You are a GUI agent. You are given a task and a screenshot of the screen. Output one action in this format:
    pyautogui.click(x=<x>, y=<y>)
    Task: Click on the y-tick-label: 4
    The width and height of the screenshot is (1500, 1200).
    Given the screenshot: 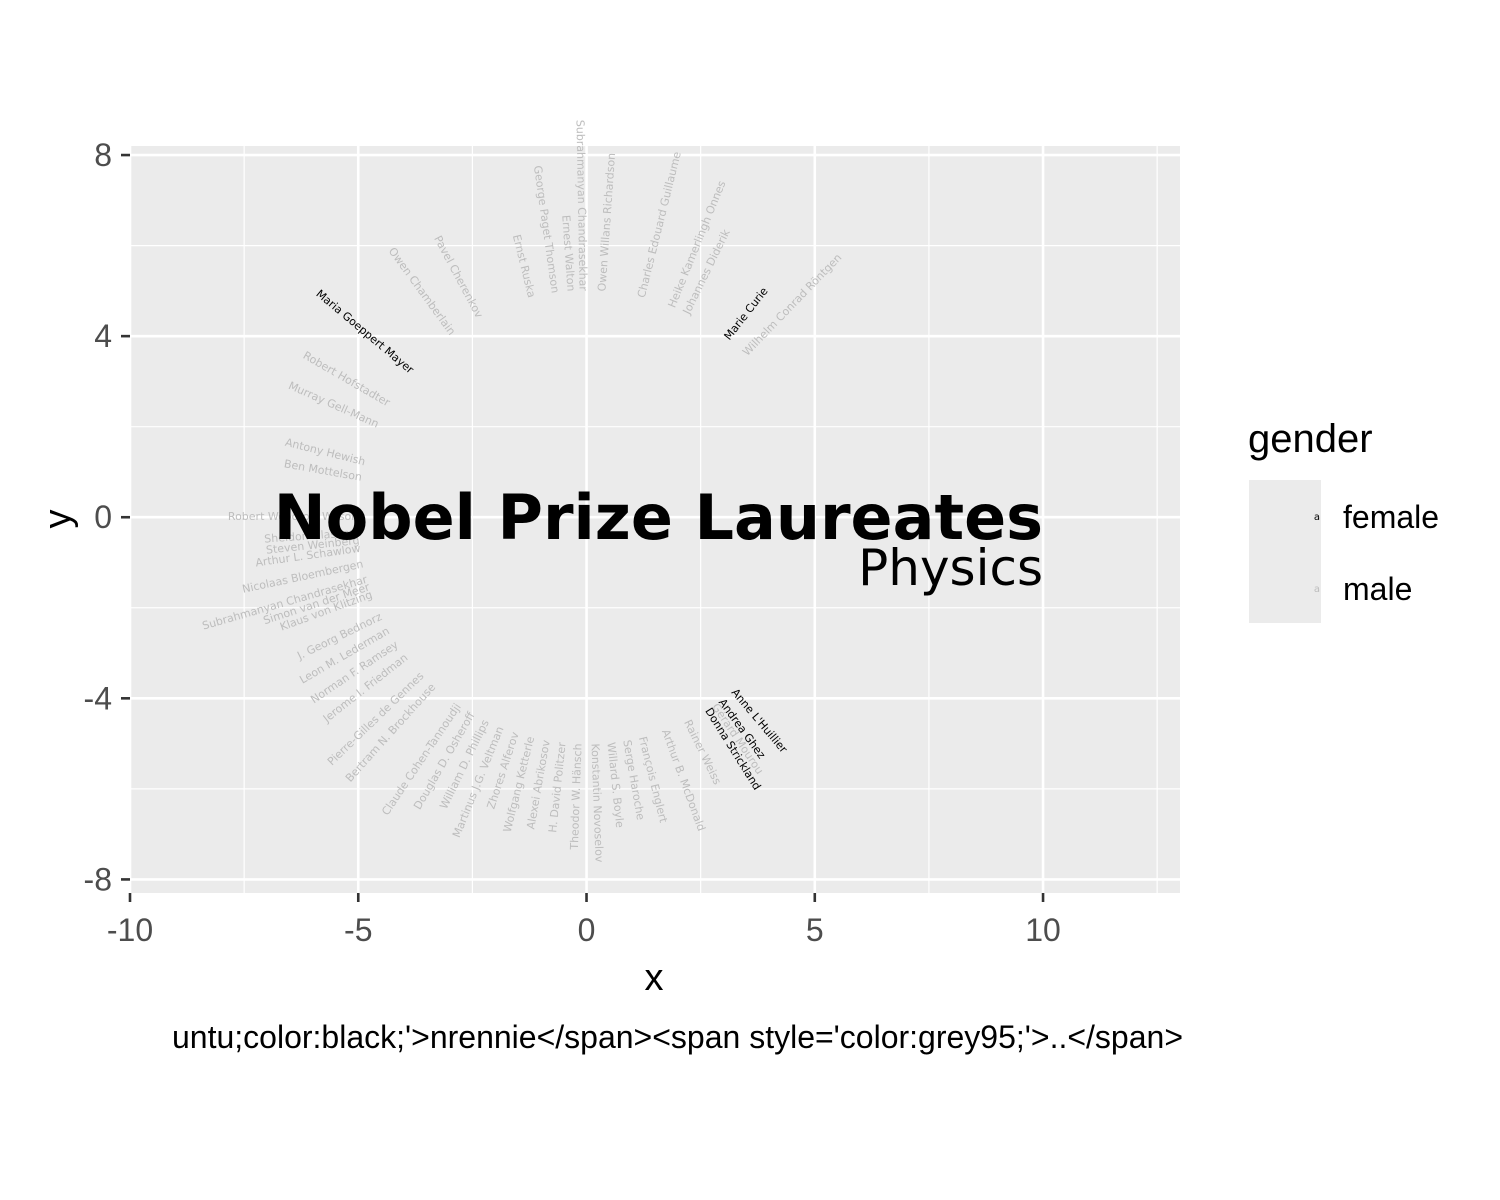 What is the action you would take?
    pyautogui.click(x=103, y=336)
    